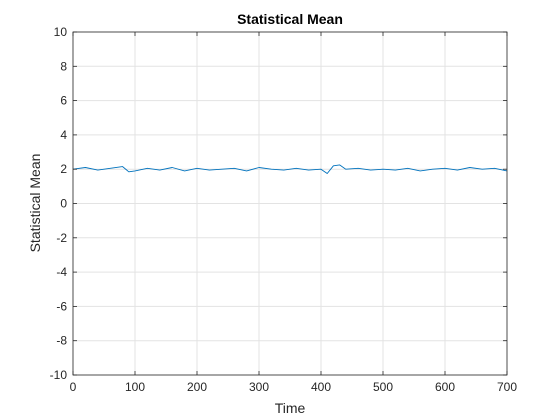 The image size is (560, 420). Describe the element at coordinates (61, 32) in the screenshot. I see `y-tick-label: 10` at that location.